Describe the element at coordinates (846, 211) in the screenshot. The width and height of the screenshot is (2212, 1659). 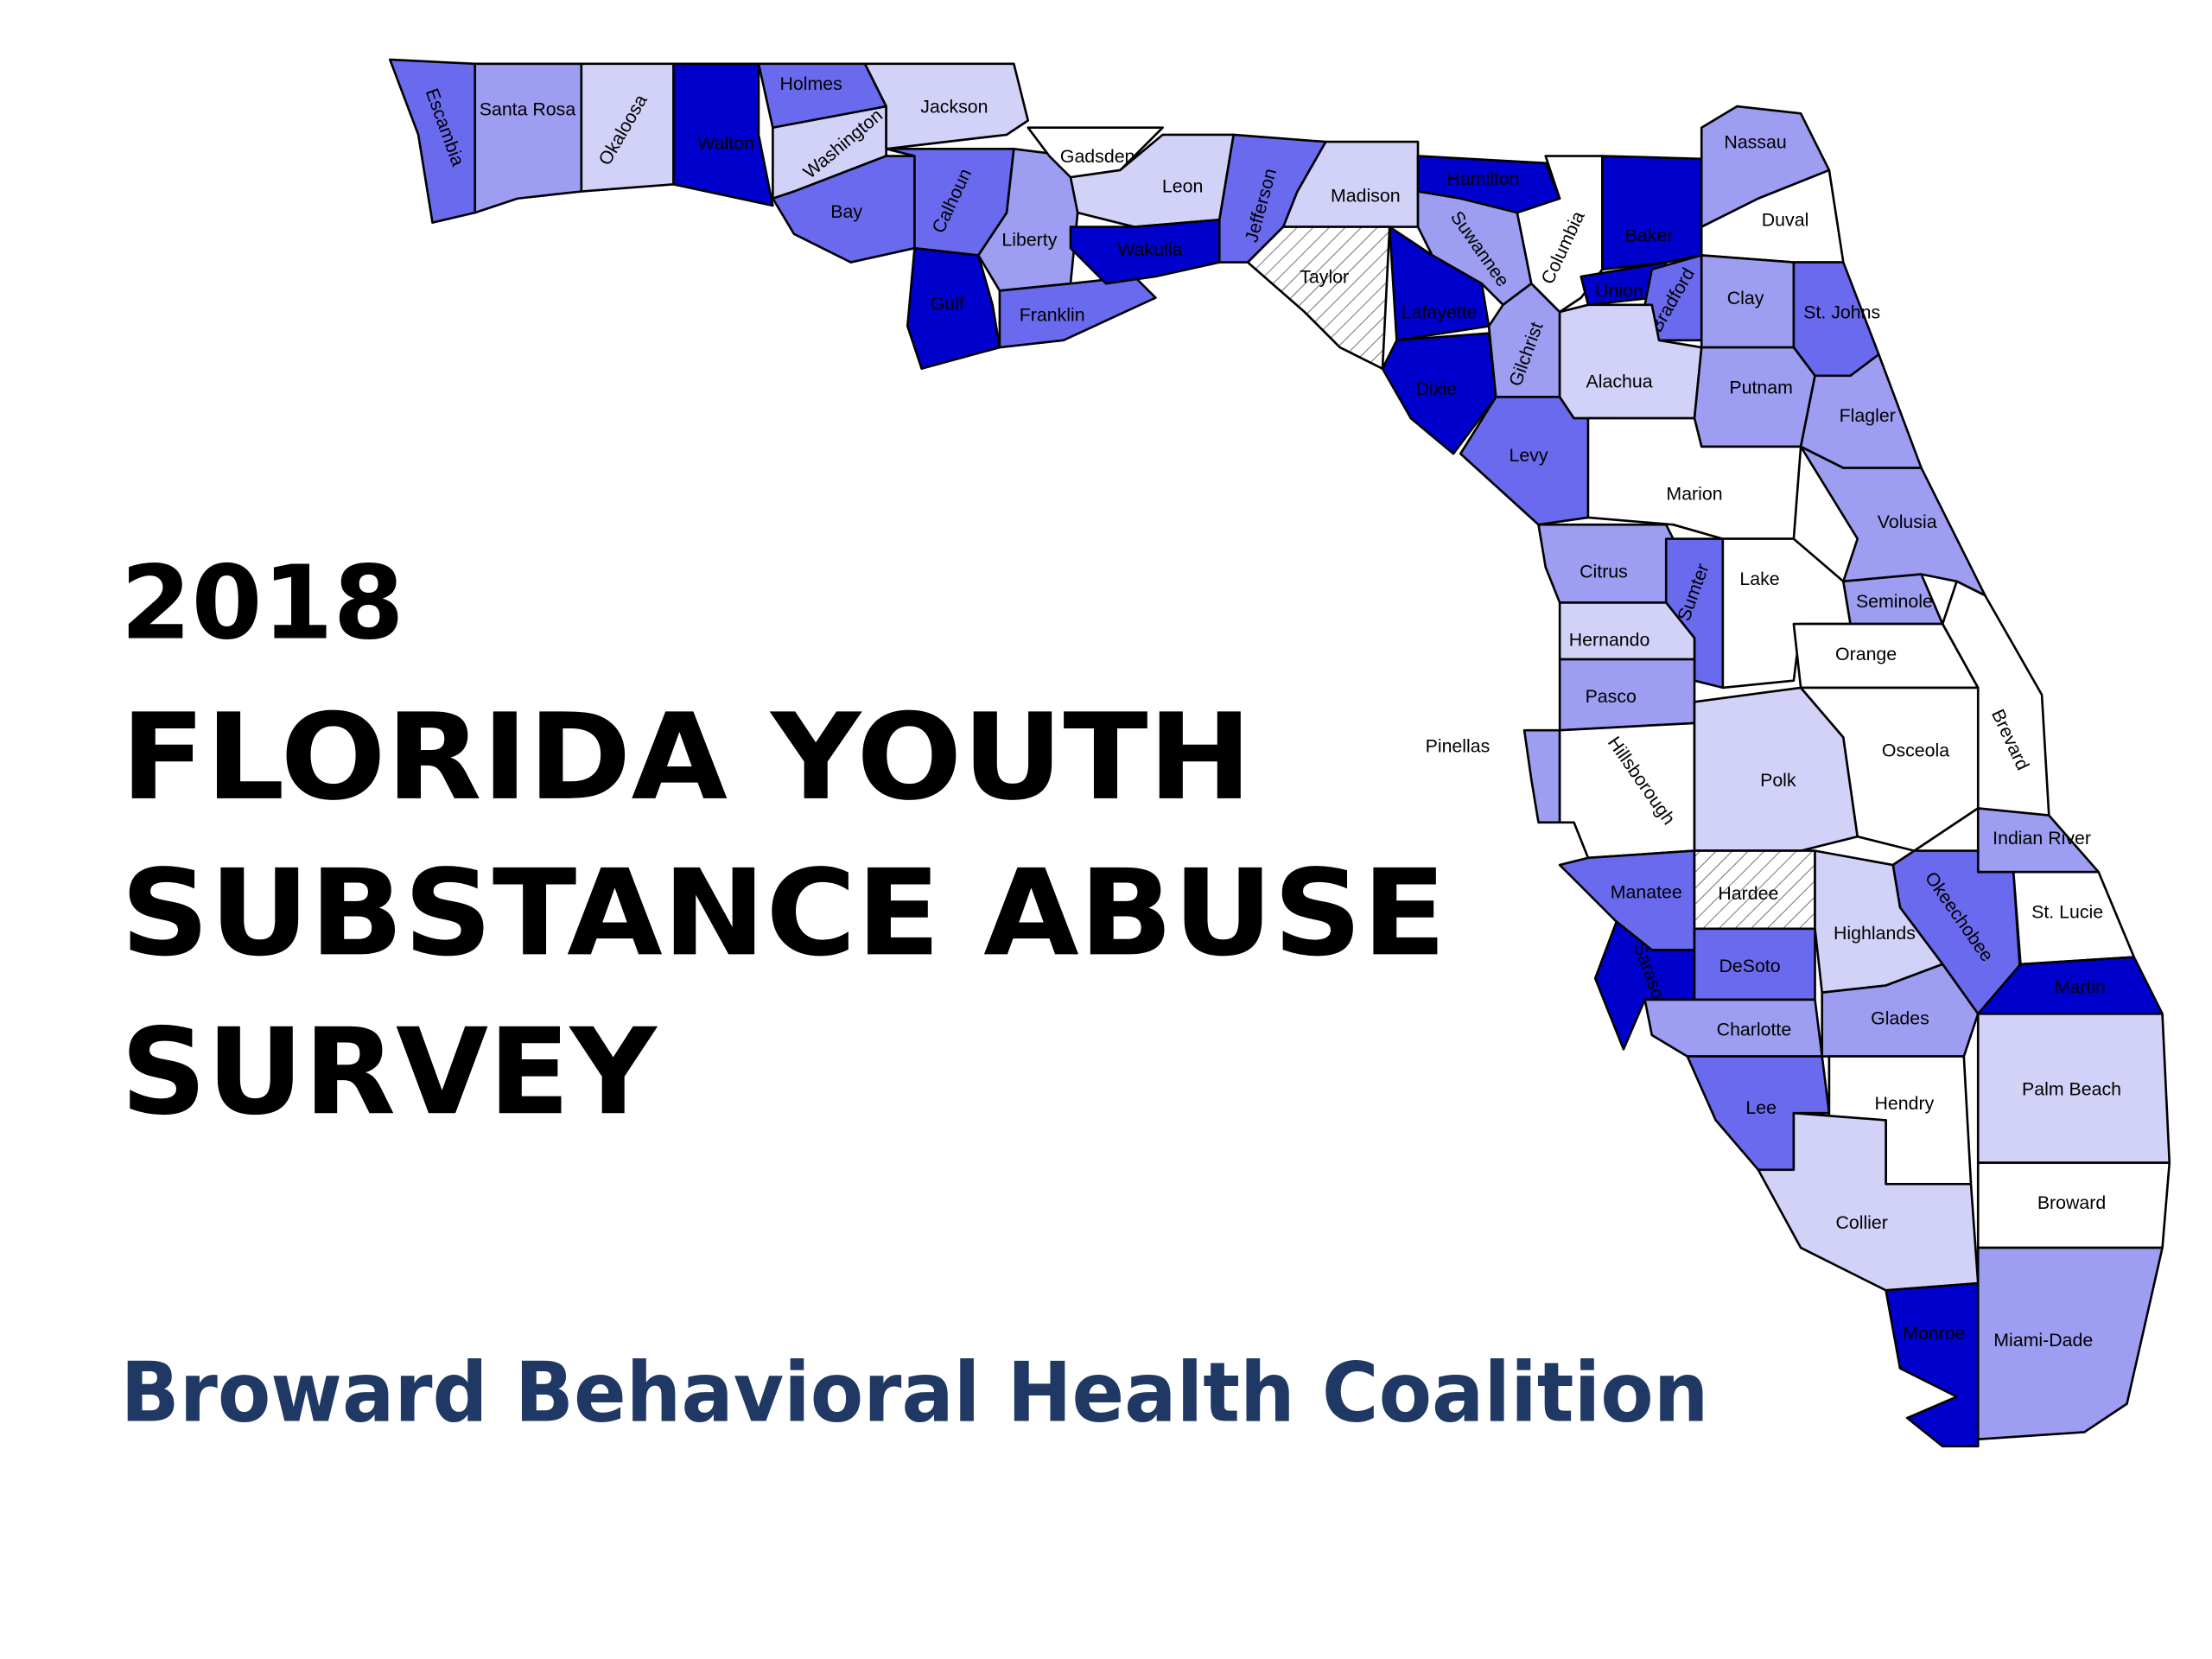
I see `county-label: Bay` at that location.